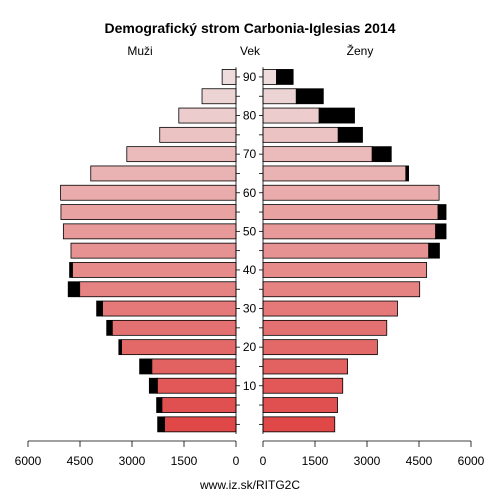 The width and height of the screenshot is (500, 500). What do you see at coordinates (184, 461) in the screenshot?
I see `men-x-tick-label: 1500` at bounding box center [184, 461].